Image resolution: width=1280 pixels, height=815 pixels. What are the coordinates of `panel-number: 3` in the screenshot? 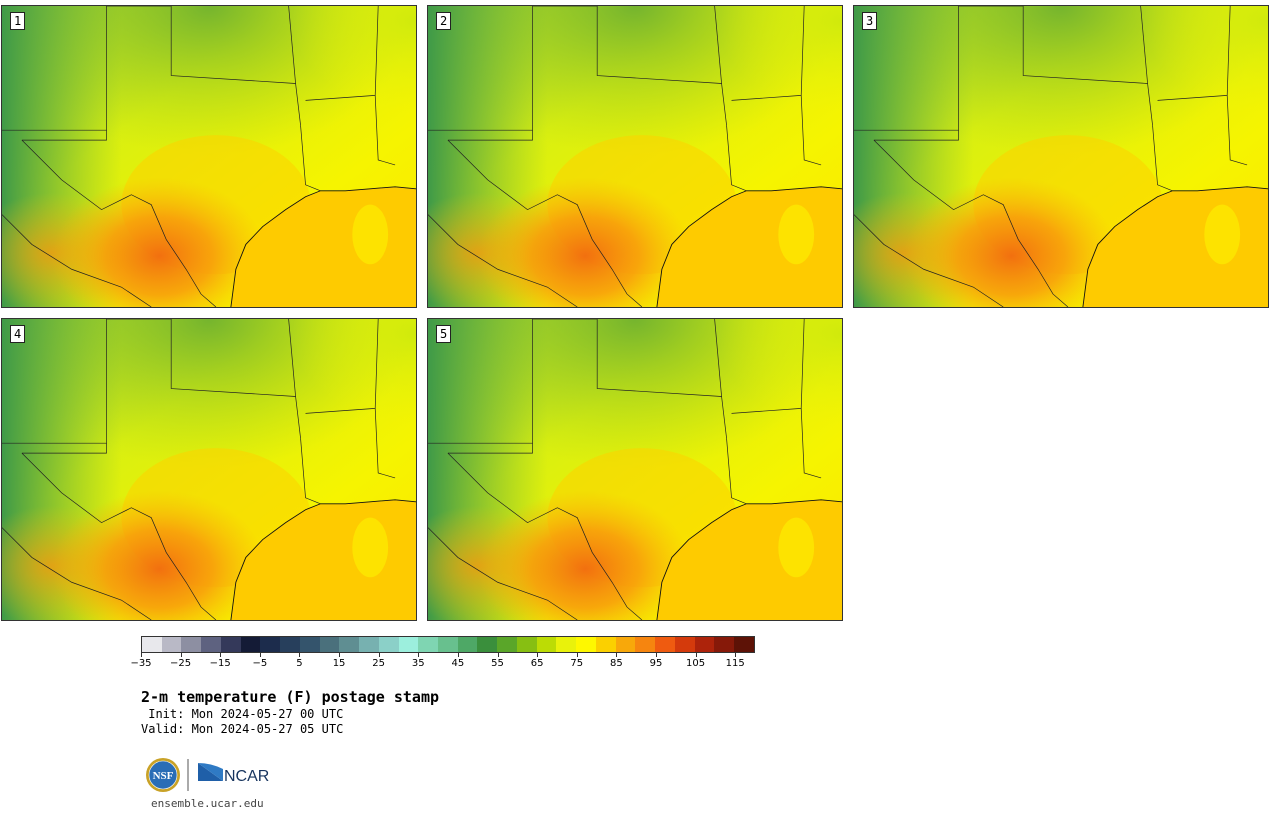 It's located at (870, 21).